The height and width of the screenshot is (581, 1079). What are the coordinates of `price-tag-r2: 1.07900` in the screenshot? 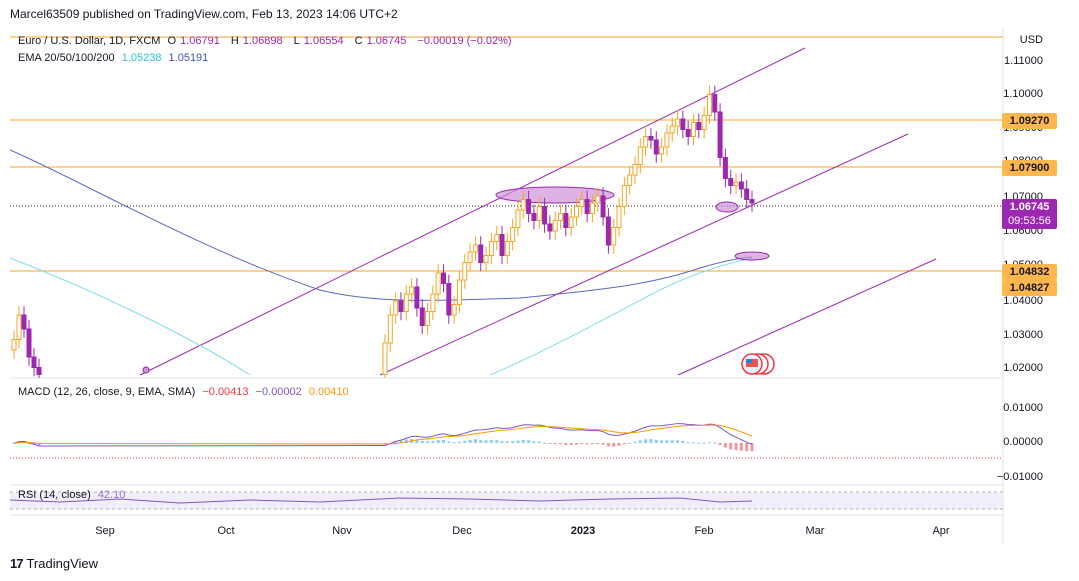 It's located at (1029, 168).